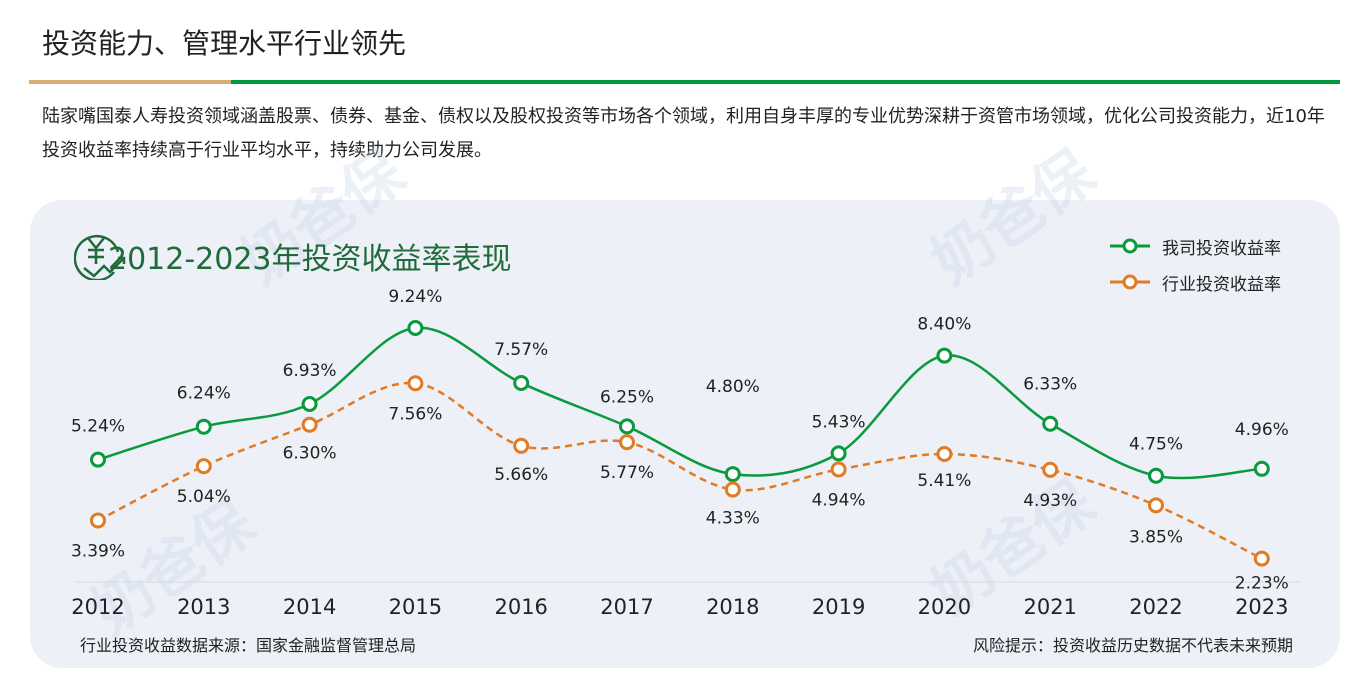  I want to click on data-label: 5.66%, so click(521, 475).